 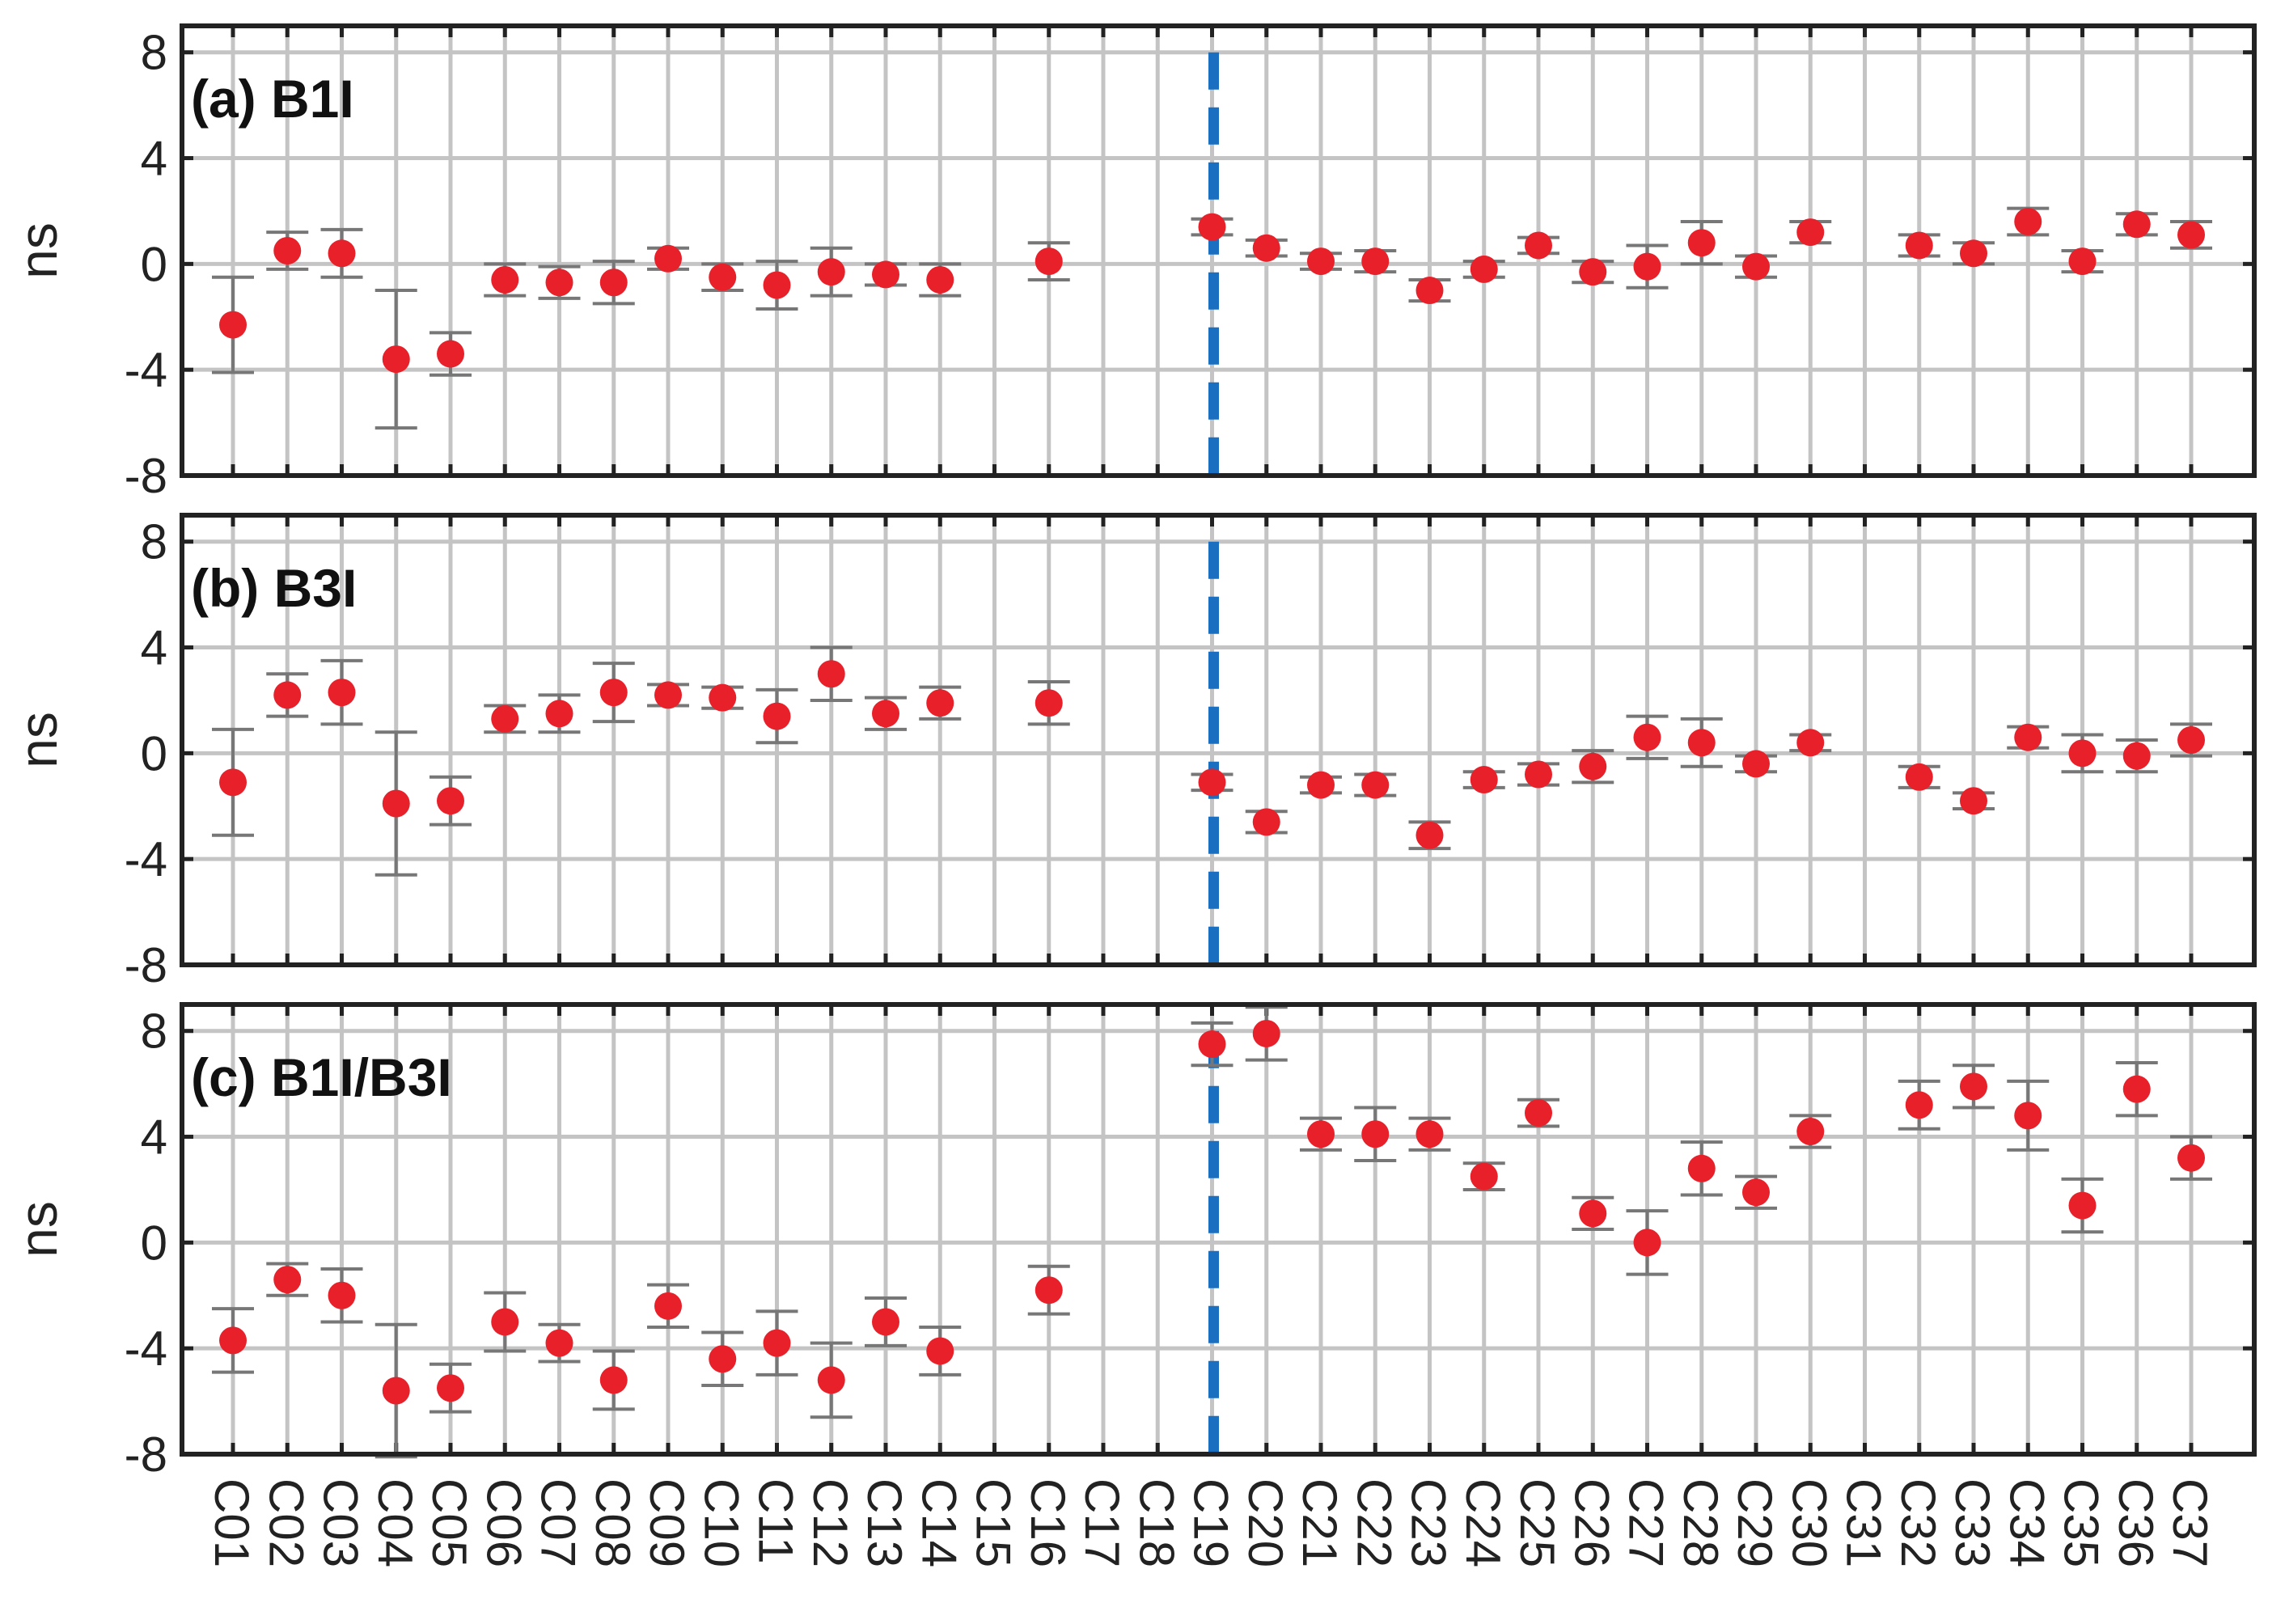 I want to click on x-tick-label-c20: C20, so click(x=1265, y=1522).